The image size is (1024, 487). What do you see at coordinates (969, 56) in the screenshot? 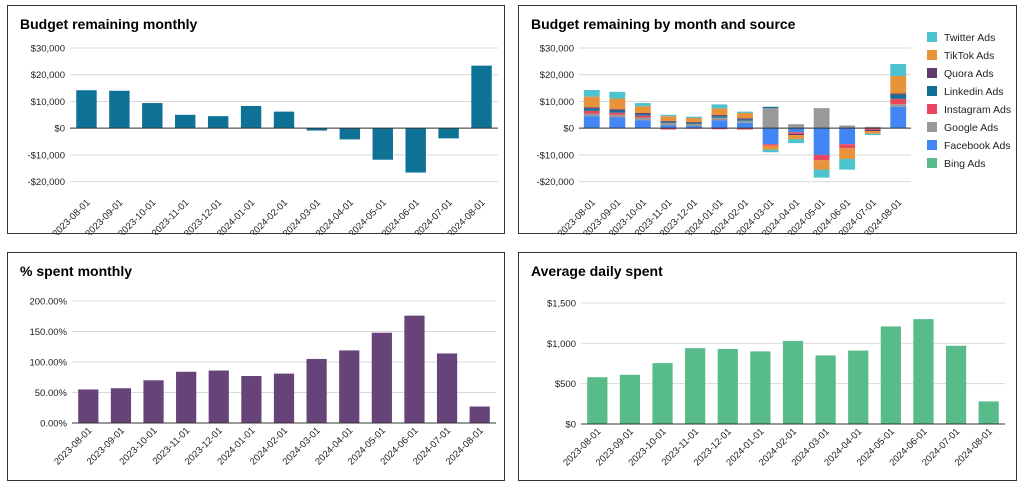
I see `legend-label: TikTok Ads` at bounding box center [969, 56].